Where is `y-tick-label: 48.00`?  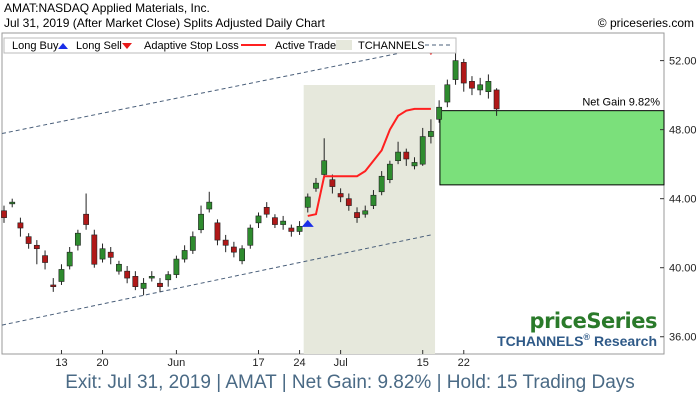 y-tick-label: 48.00 is located at coordinates (683, 131).